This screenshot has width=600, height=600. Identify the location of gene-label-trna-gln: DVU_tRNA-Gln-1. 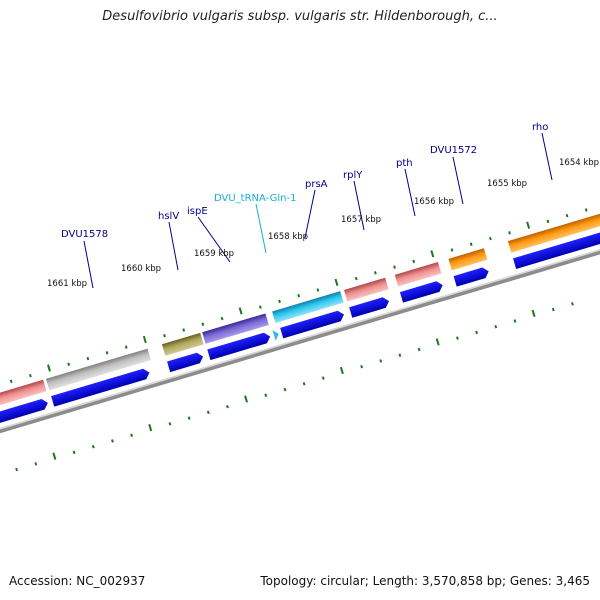
(255, 198).